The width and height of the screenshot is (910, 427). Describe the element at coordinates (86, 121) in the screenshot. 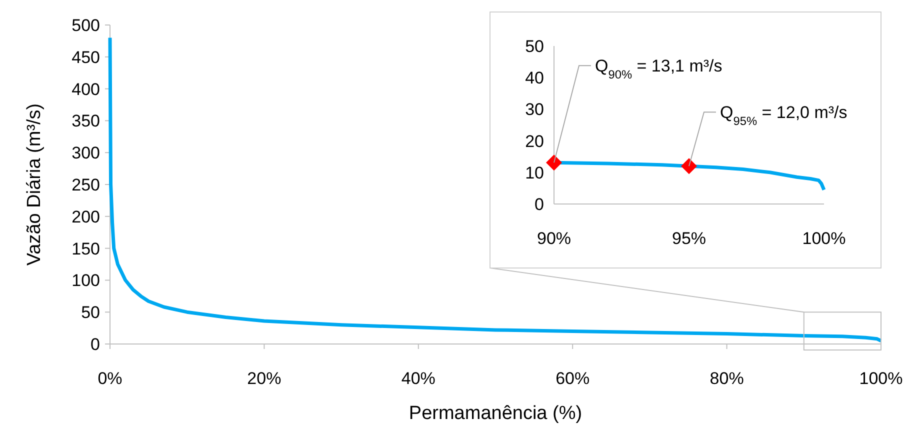

I see `y-tick-label: 350` at that location.